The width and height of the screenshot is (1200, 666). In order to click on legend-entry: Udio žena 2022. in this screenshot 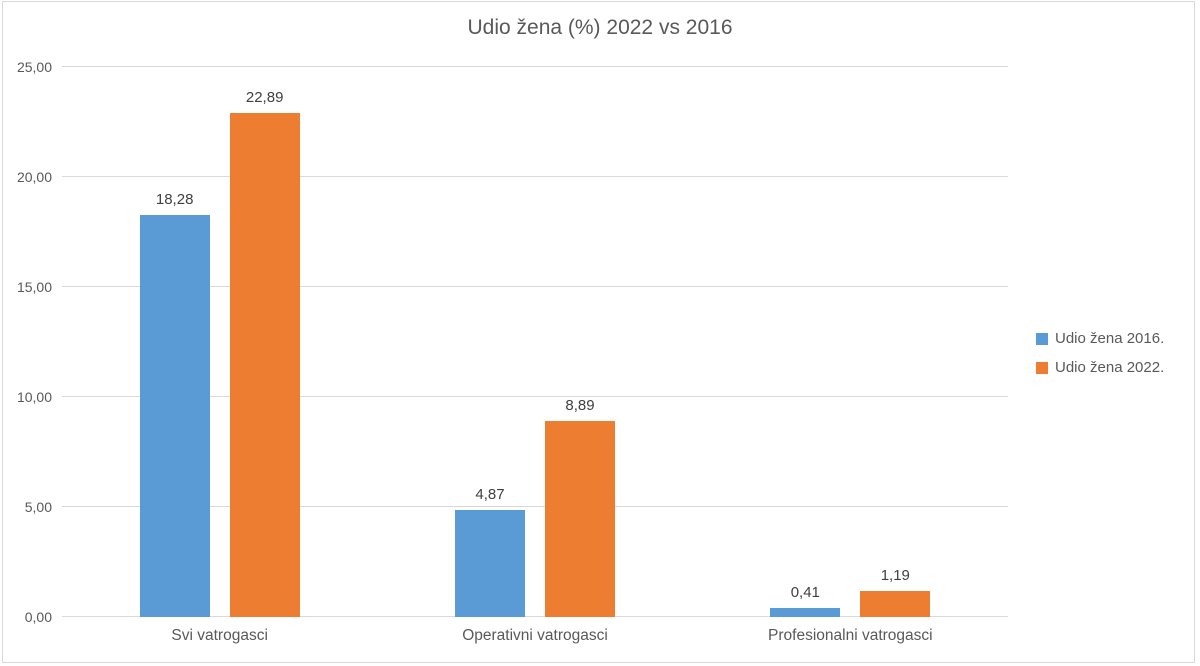, I will do `click(1100, 367)`.